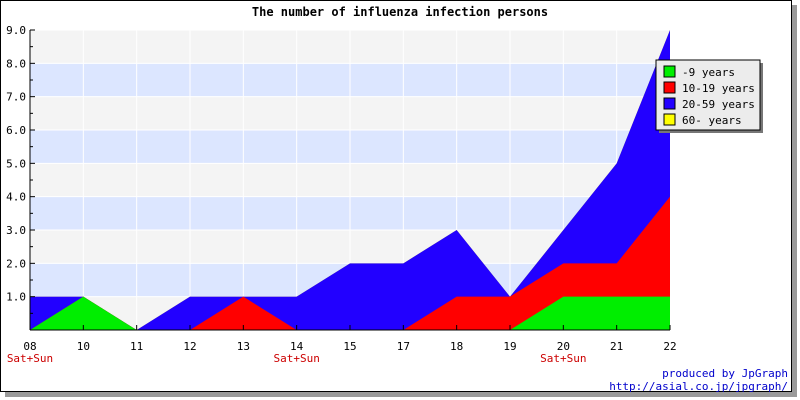 Image resolution: width=800 pixels, height=400 pixels. I want to click on legend-label: 20-59 years, so click(718, 104).